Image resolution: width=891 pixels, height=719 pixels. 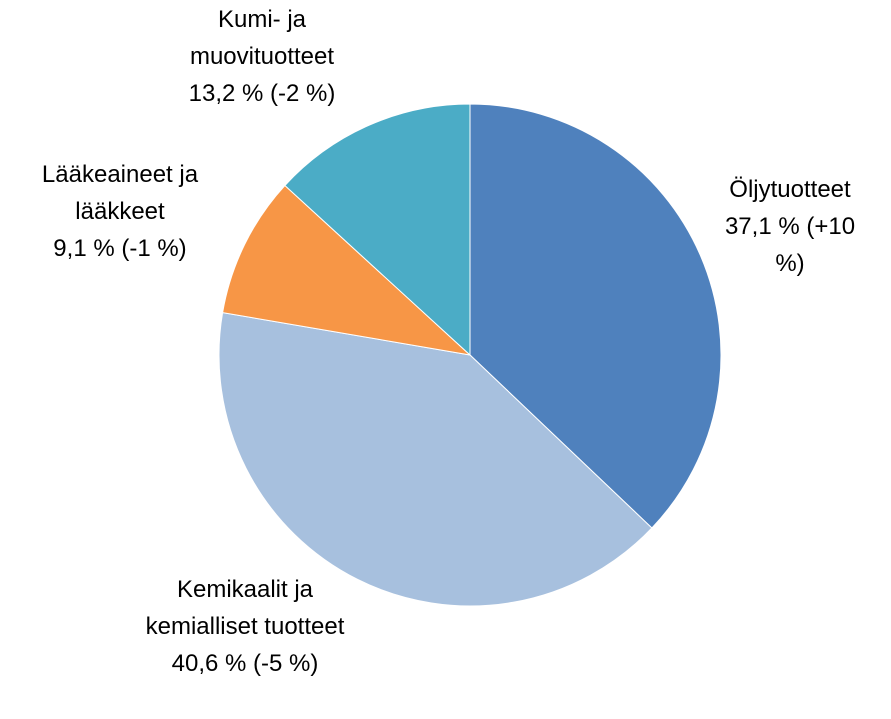 I want to click on category-label: Kemikaalit ja kemialliset tuotteet, so click(x=245, y=608).